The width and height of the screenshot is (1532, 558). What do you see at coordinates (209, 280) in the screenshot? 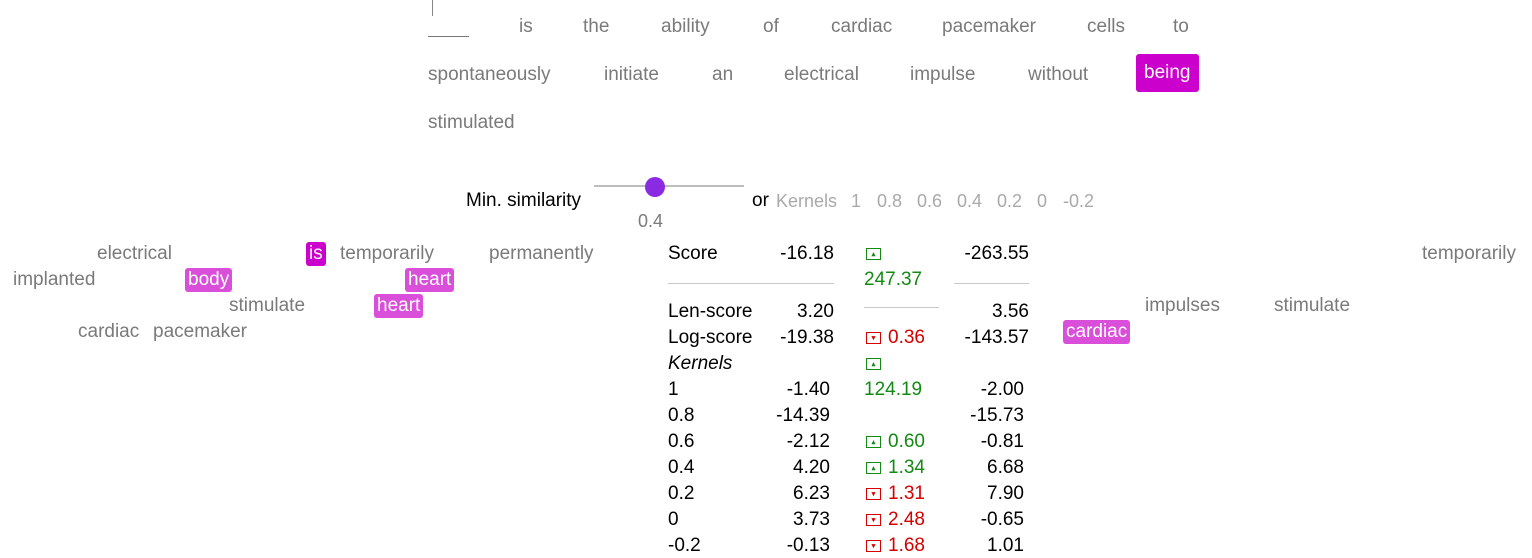
I see `cloud-word-highlight: body` at bounding box center [209, 280].